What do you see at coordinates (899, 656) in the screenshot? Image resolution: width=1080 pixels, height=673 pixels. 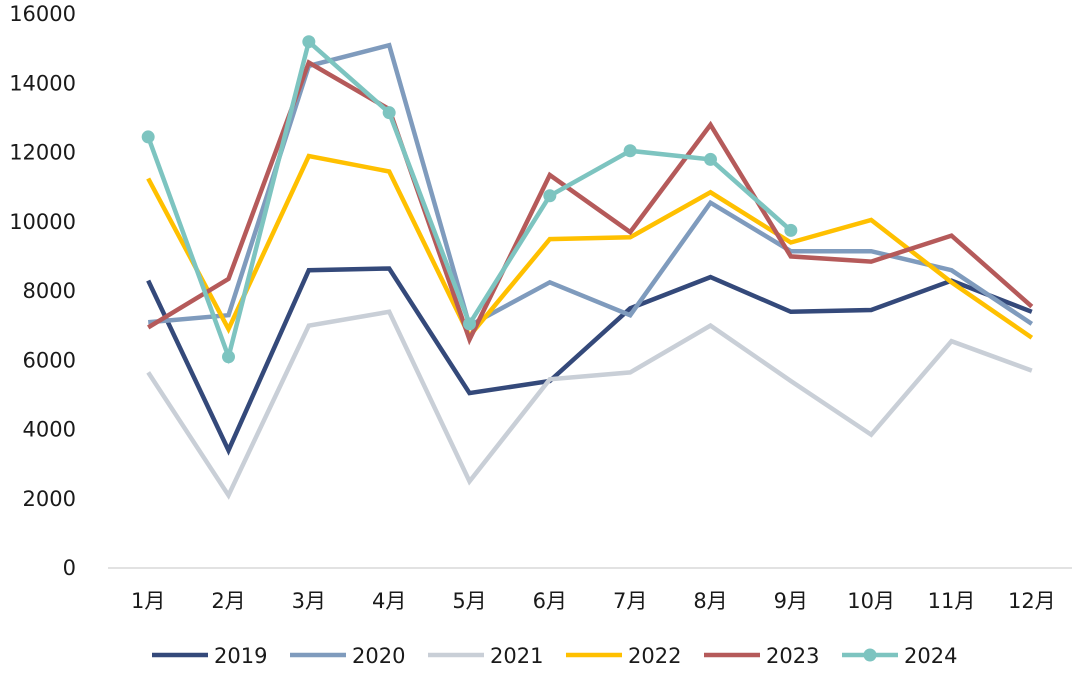 I see `legend-item-2024: 2024` at bounding box center [899, 656].